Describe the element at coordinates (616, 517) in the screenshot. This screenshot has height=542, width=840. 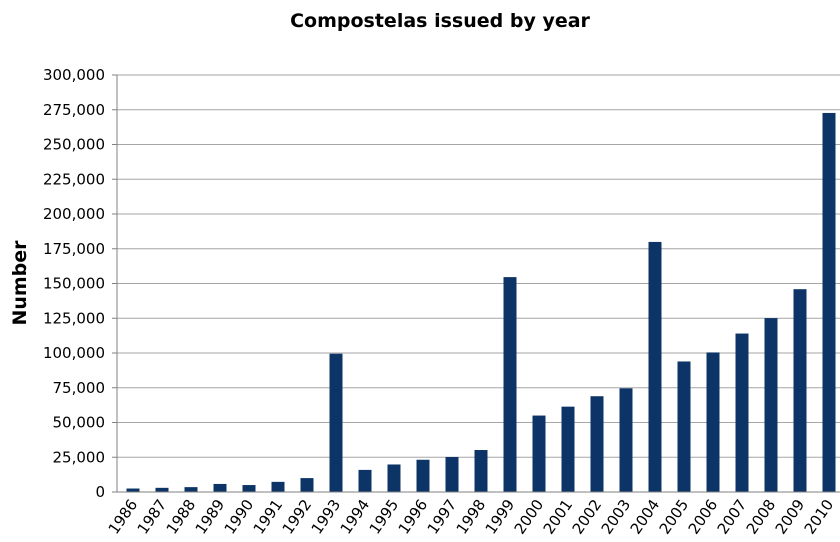
I see `x-tick-label: 2003` at that location.